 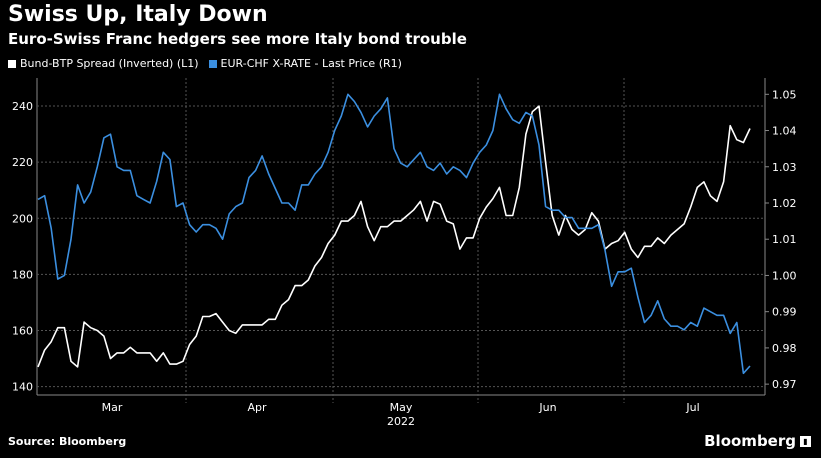 What do you see at coordinates (401, 421) in the screenshot?
I see `x-year-label: 2022` at bounding box center [401, 421].